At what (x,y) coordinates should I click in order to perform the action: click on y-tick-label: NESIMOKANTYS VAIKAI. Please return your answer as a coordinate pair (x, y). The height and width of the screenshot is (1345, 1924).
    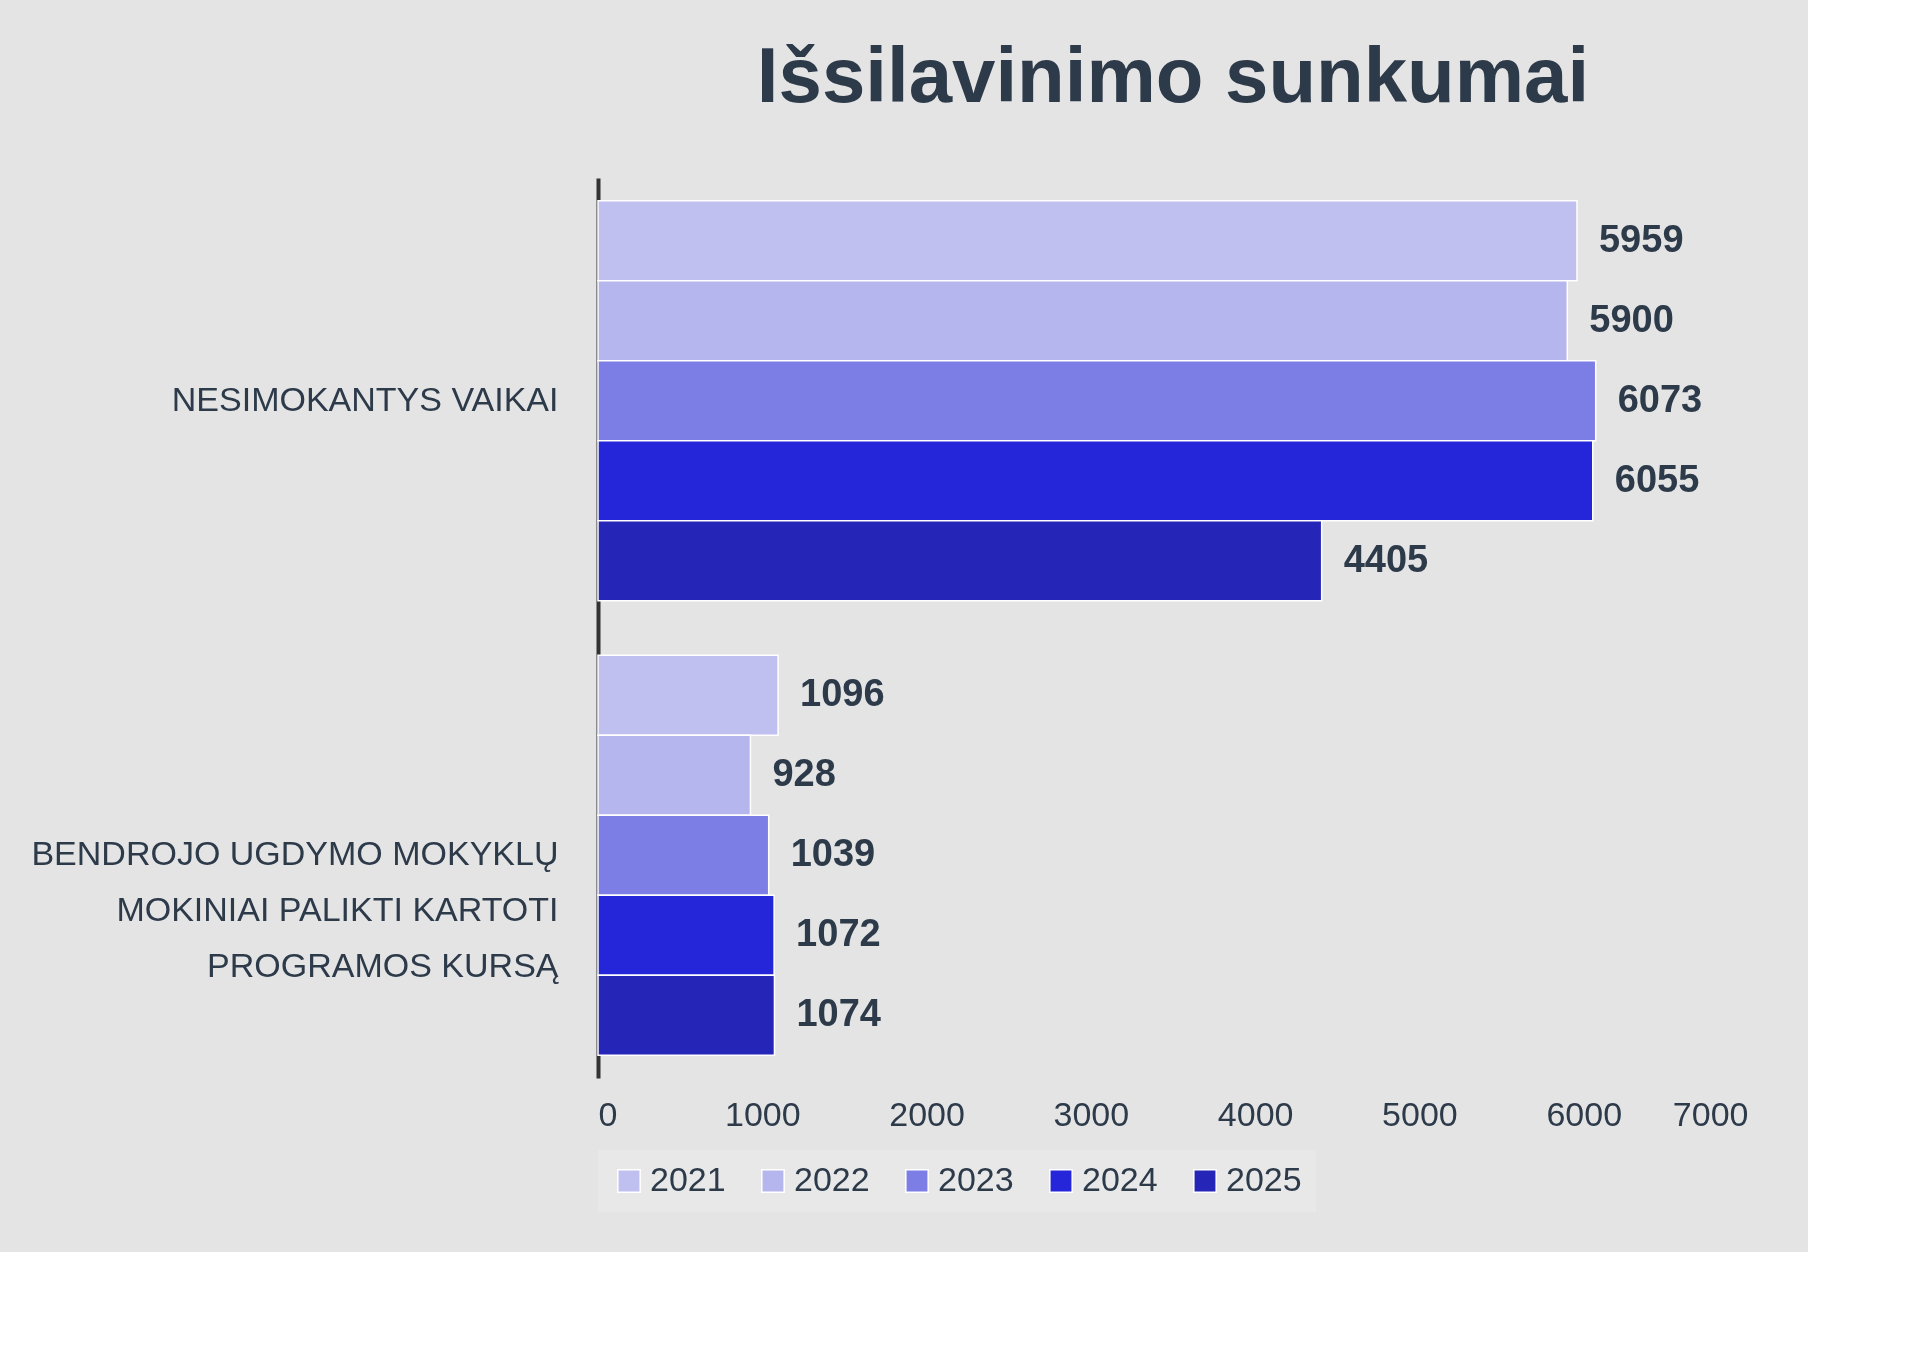
    Looking at the image, I should click on (365, 398).